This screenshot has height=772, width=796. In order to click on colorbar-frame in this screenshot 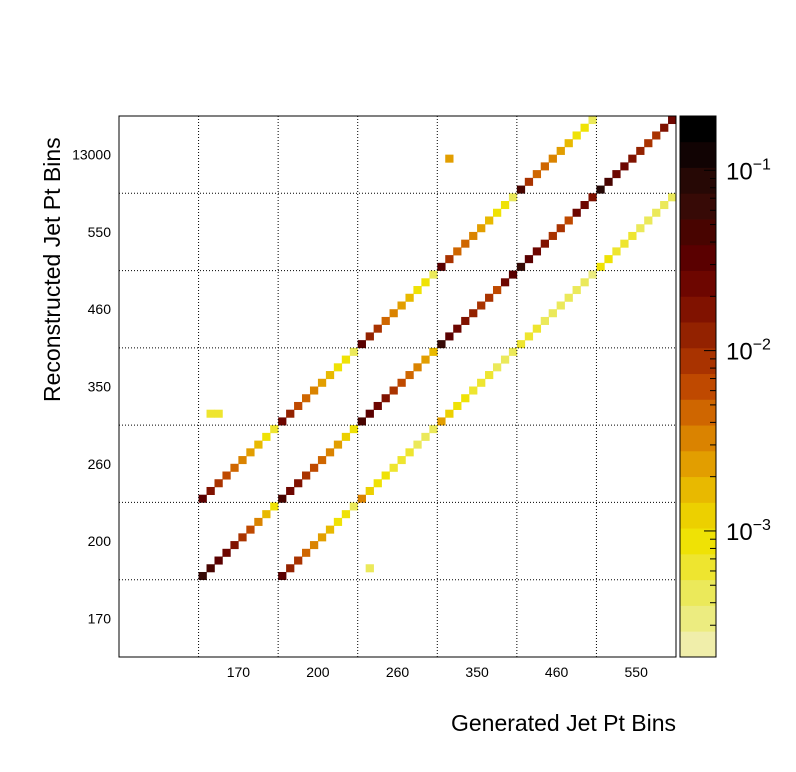, I will do `click(698, 386)`.